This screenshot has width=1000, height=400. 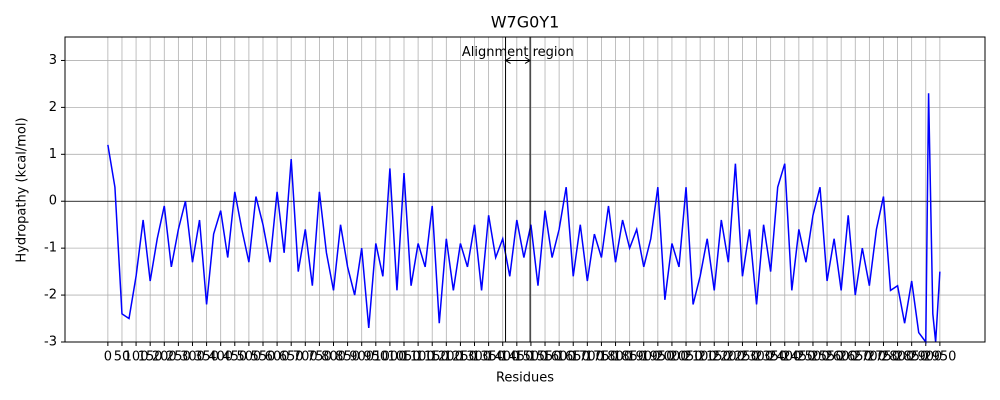 I want to click on y-axis-label: Hydropathy (kcal/mol), so click(x=22, y=189).